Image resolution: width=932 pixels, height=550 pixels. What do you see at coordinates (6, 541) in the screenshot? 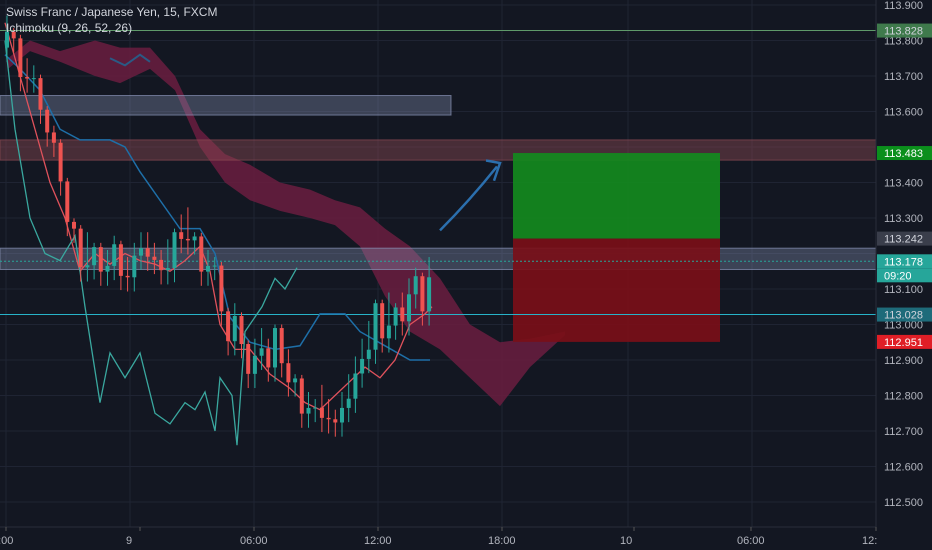
I see `time-tick-label: 3:00` at bounding box center [6, 541].